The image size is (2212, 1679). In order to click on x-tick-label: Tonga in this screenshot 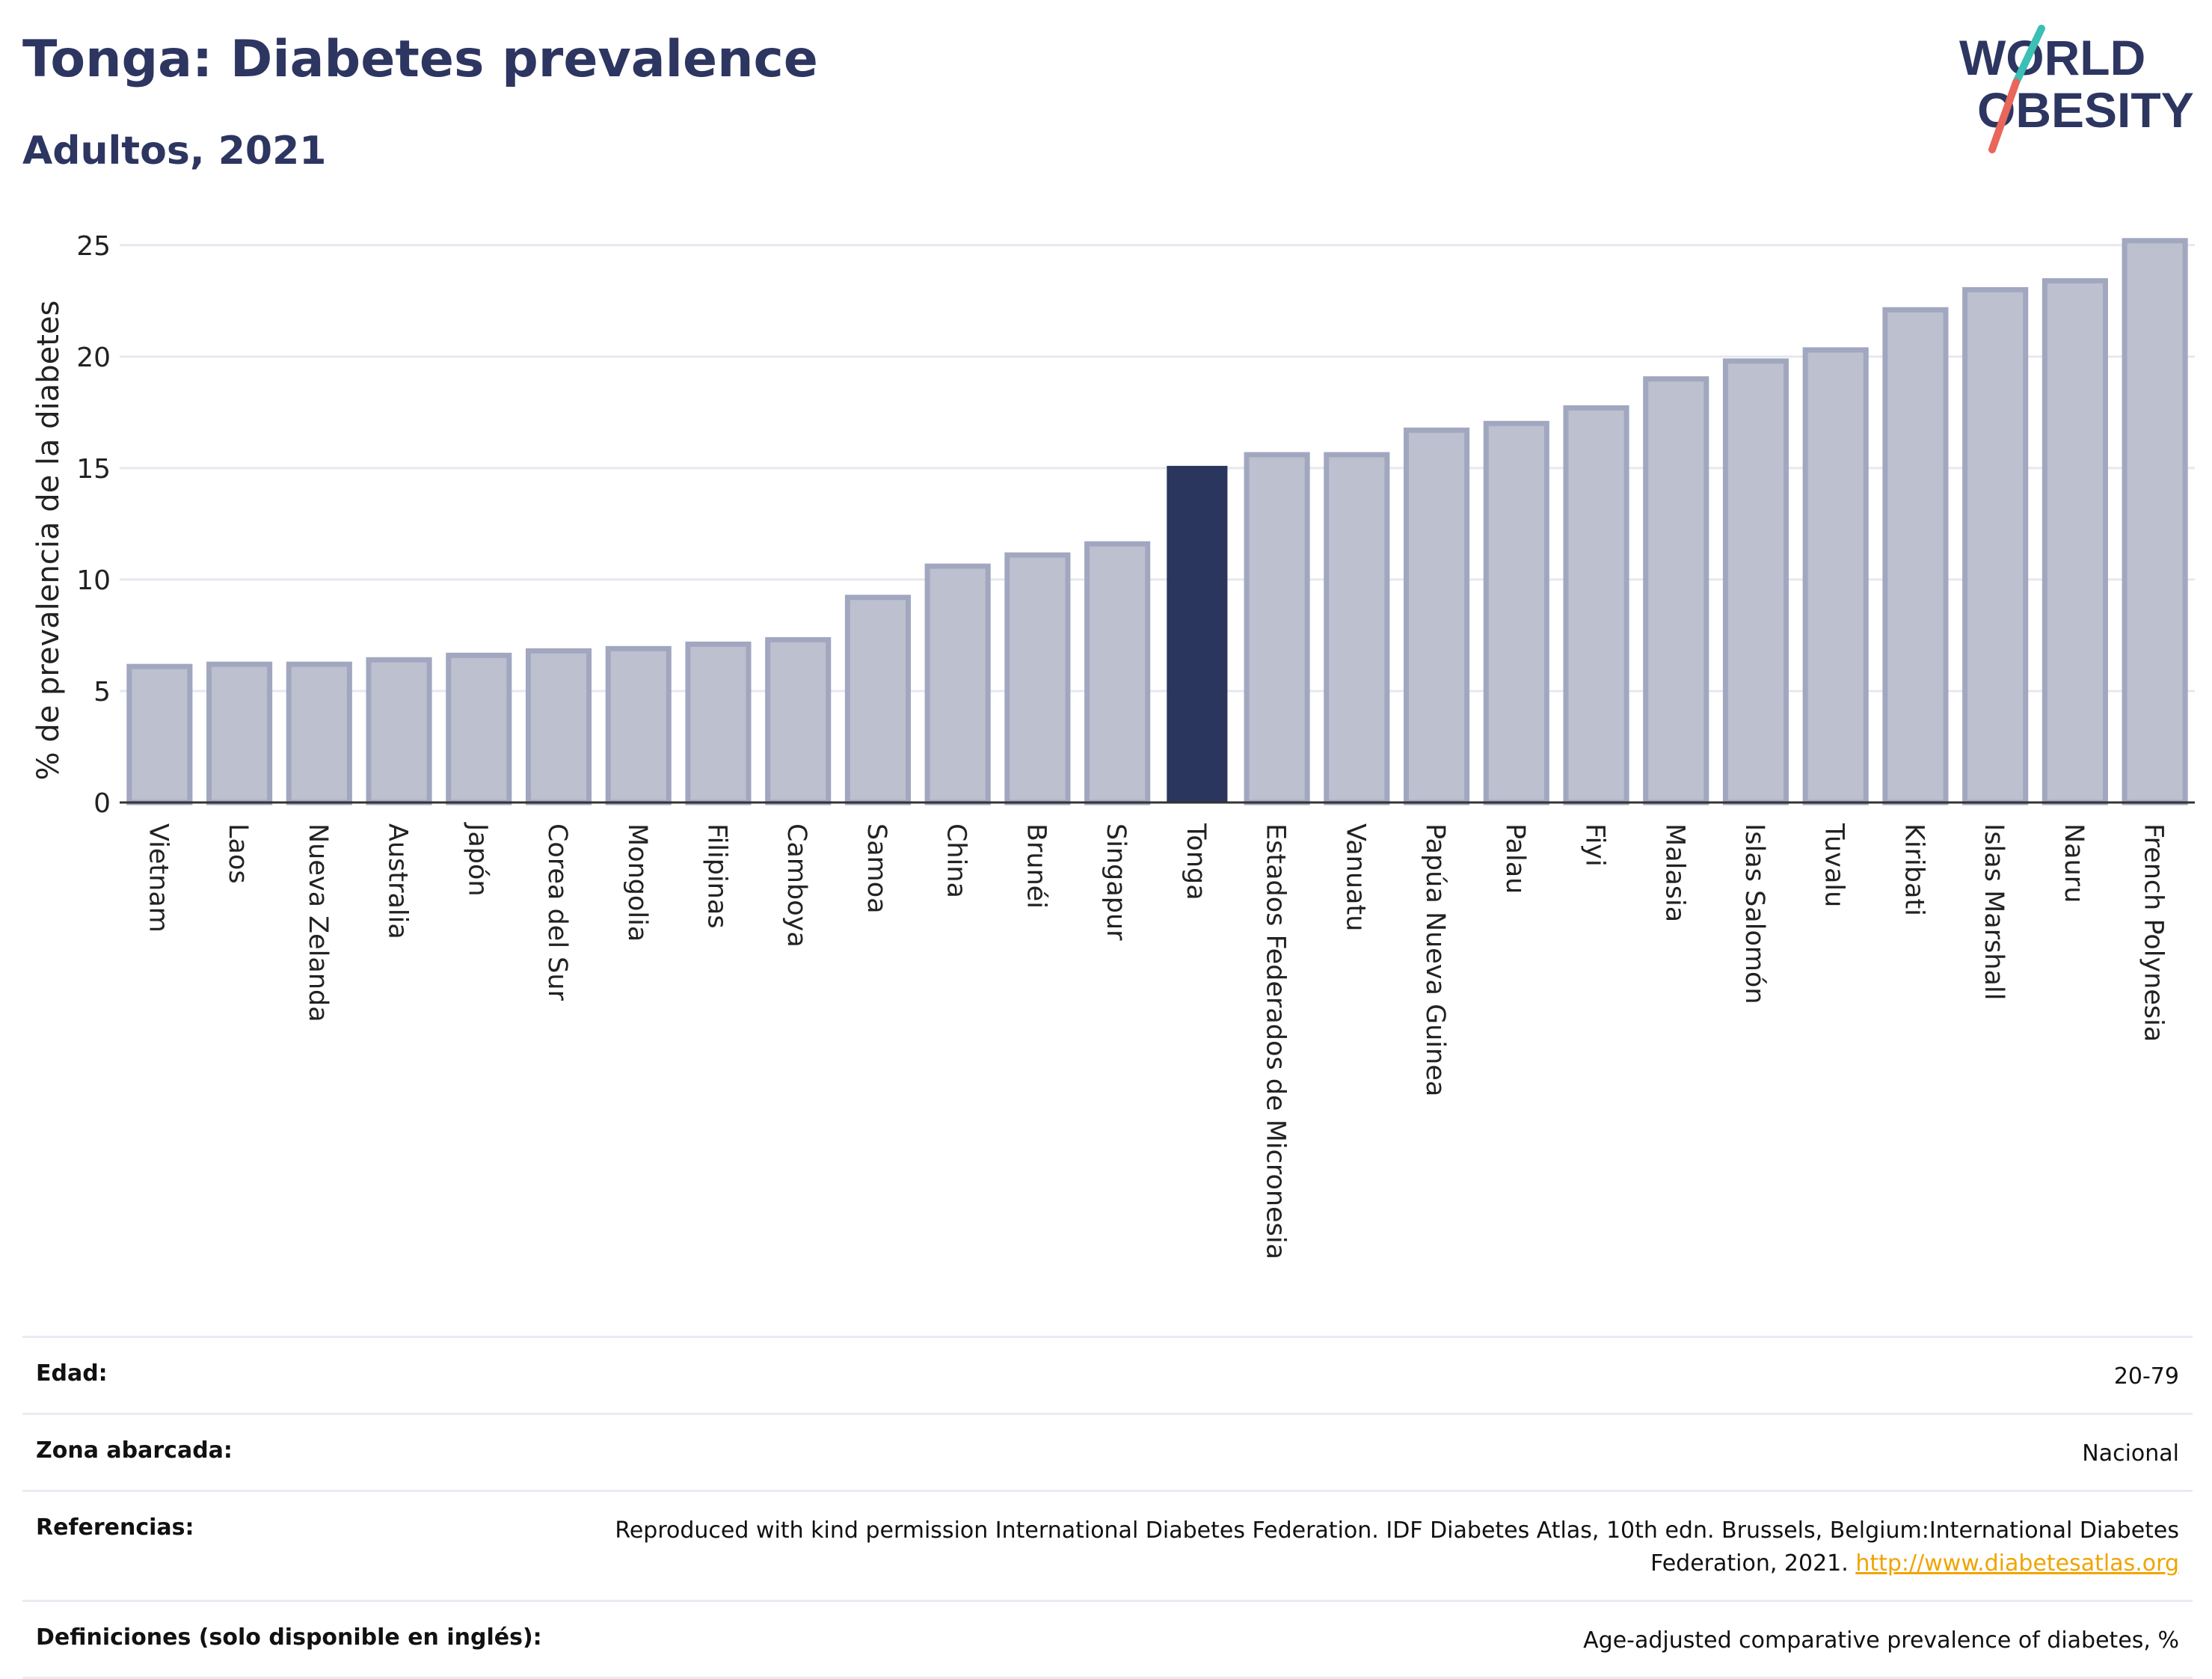, I will do `click(1196, 862)`.